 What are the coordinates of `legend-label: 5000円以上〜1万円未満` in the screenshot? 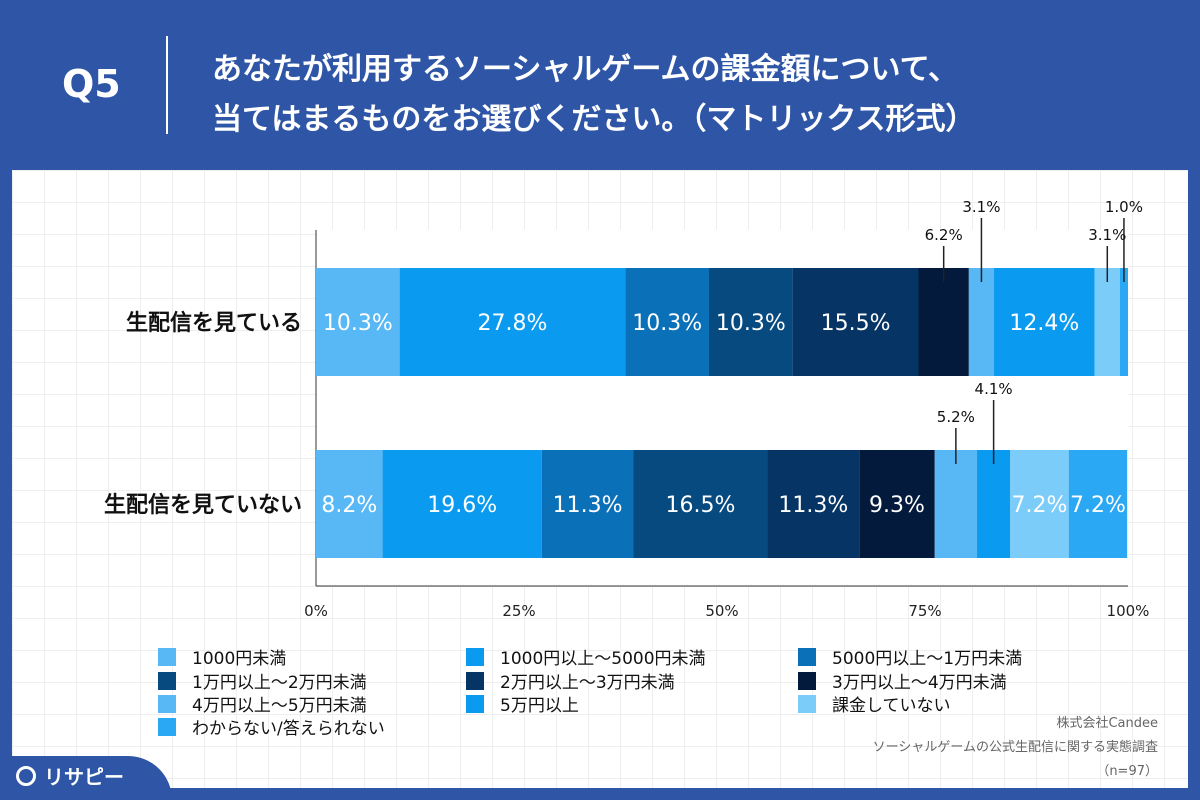 It's located at (927, 659).